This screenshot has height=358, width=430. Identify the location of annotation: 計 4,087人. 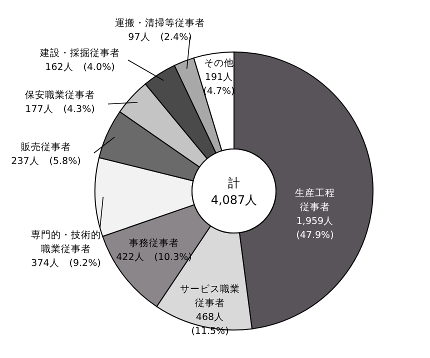
(234, 191).